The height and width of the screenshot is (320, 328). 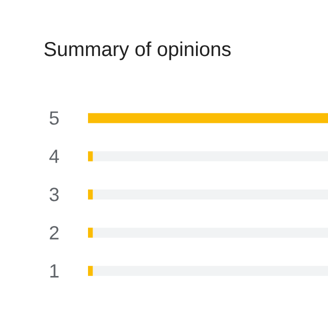 I want to click on y-tick-label: 4, so click(x=54, y=156).